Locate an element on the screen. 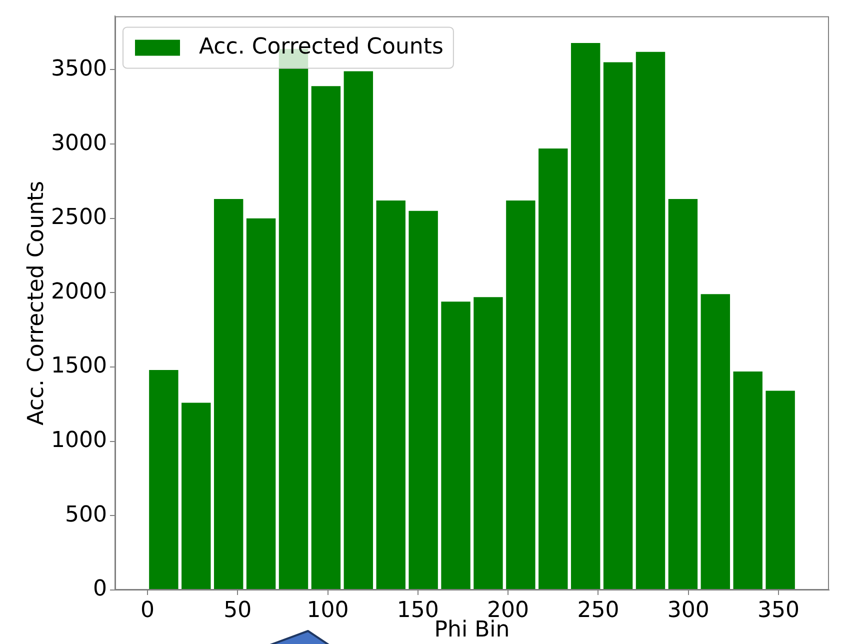 The width and height of the screenshot is (845, 644). y-tick-label: 0 is located at coordinates (100, 589).